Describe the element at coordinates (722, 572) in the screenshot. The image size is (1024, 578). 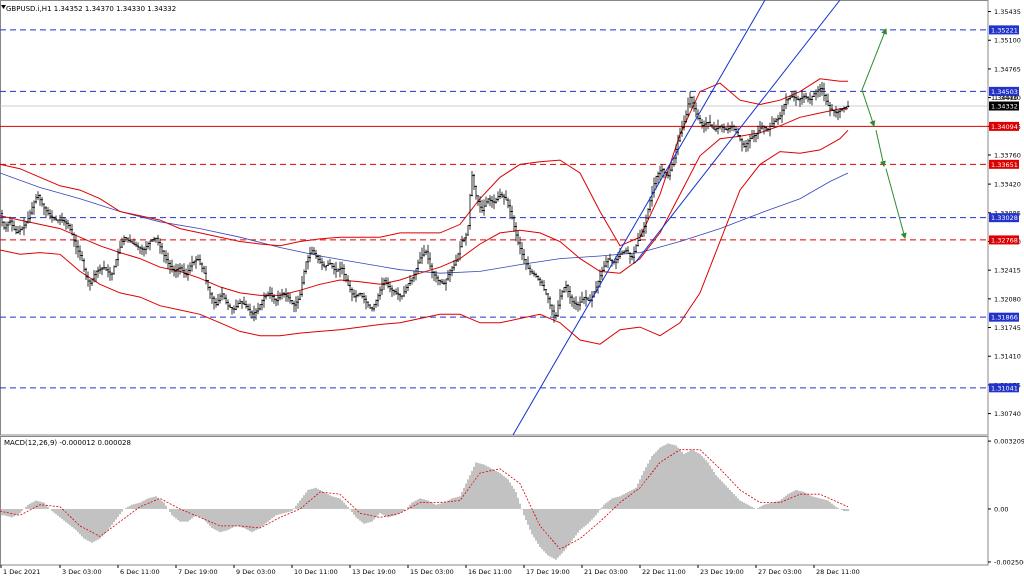
I see `time-tick-label: 23 Dec 19:00` at that location.